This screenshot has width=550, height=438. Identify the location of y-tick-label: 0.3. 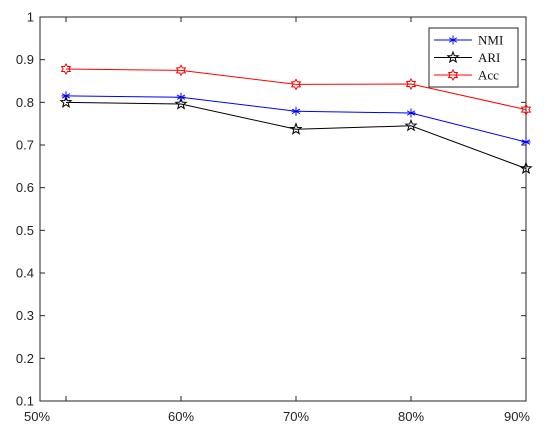
(25, 315).